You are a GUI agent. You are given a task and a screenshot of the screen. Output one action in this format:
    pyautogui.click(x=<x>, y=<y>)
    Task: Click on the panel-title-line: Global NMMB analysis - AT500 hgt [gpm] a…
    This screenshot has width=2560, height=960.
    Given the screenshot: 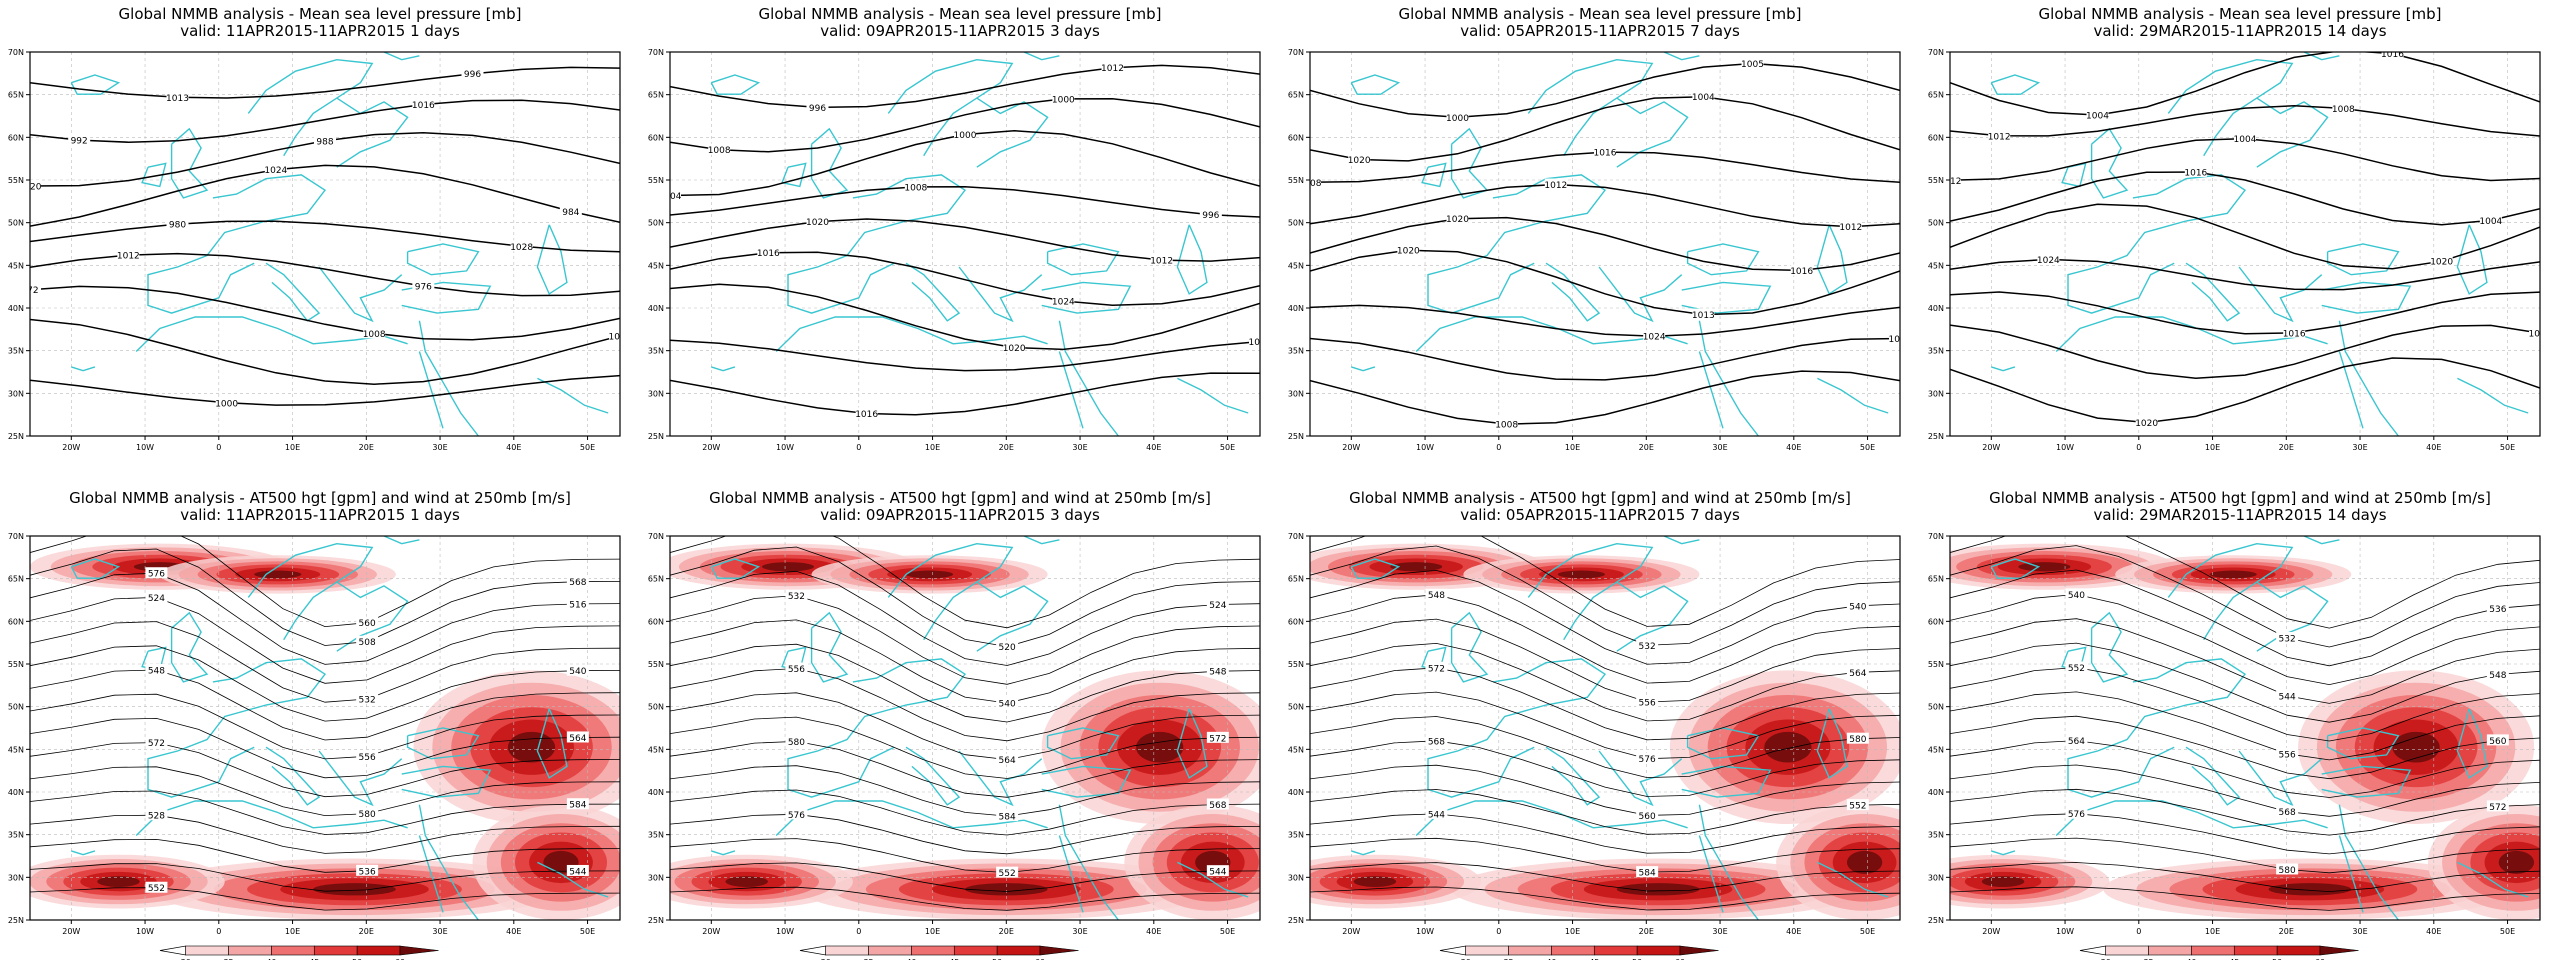 What is the action you would take?
    pyautogui.click(x=960, y=498)
    